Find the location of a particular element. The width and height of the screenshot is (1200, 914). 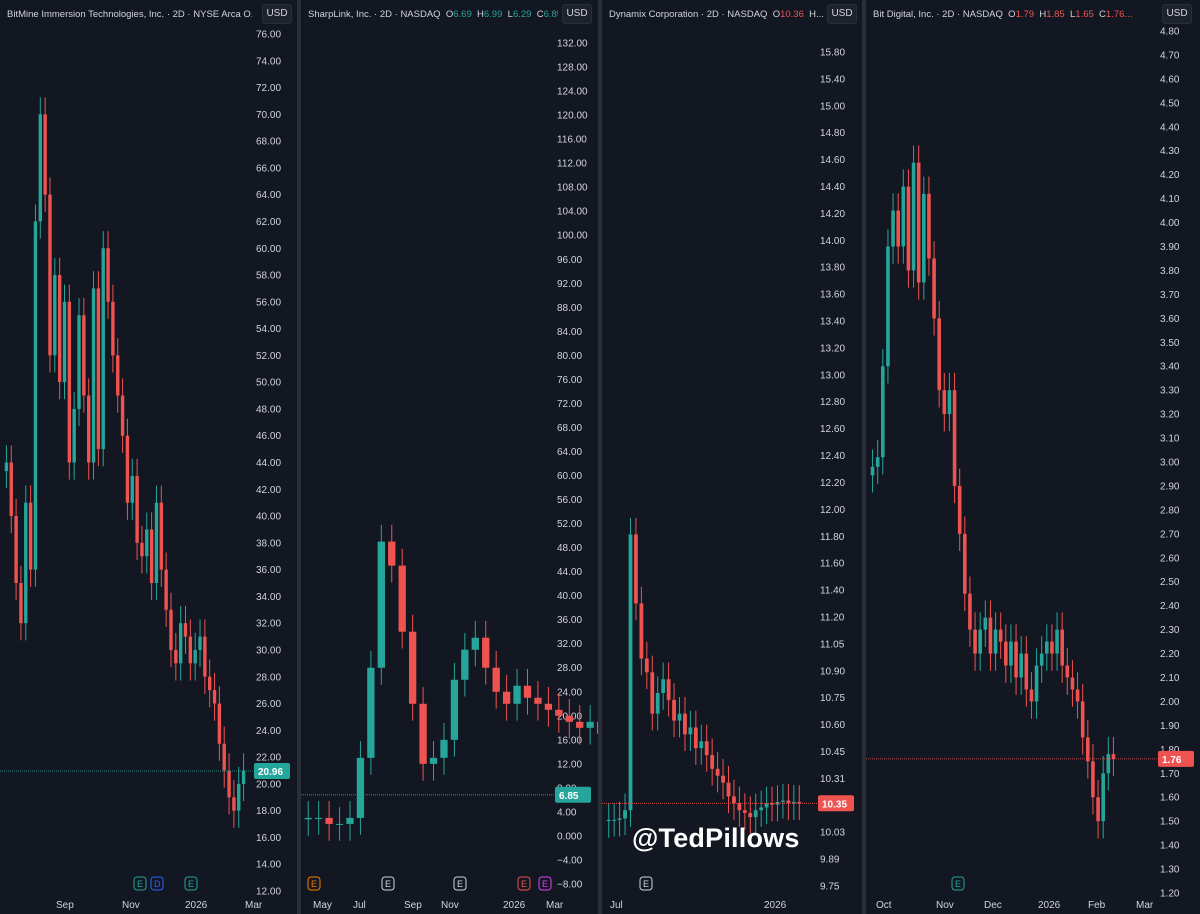

y-tick-label: 9.89 is located at coordinates (830, 860).